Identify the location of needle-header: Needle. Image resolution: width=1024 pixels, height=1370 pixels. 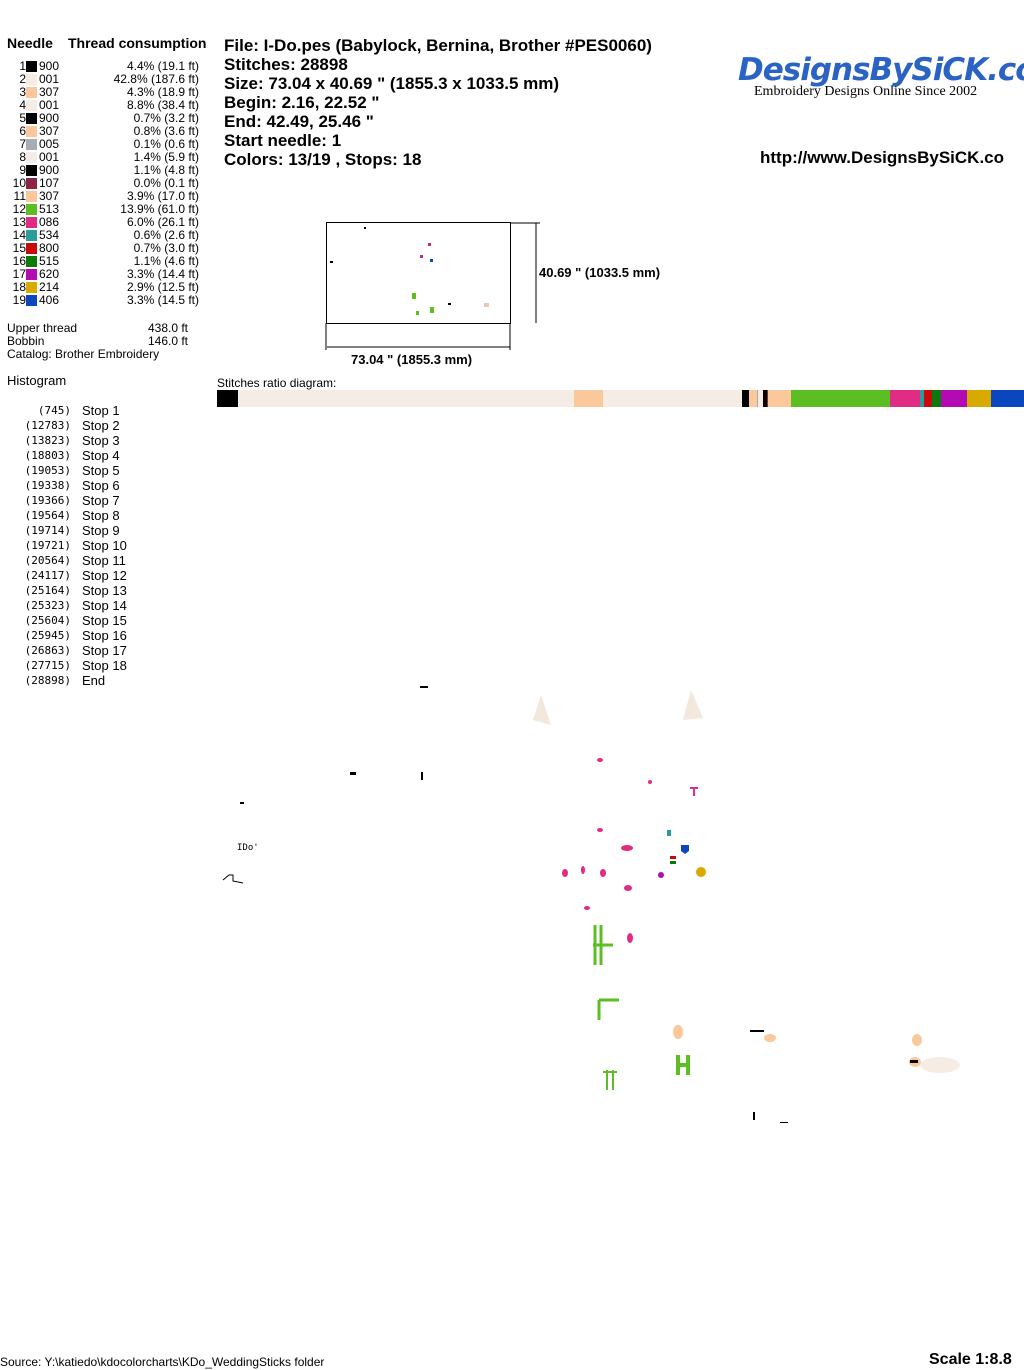
(30, 43).